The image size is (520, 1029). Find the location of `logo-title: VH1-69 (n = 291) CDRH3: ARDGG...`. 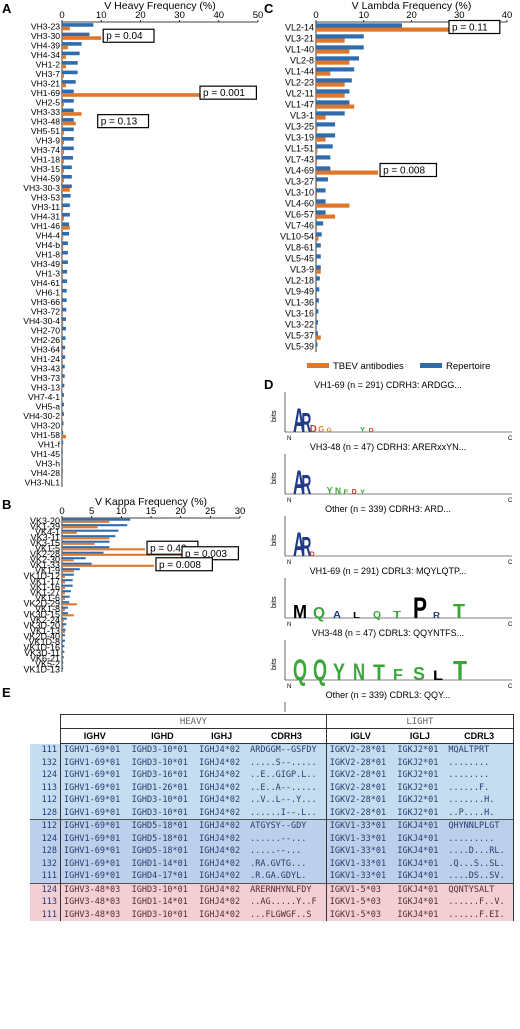

logo-title: VH1-69 (n = 291) CDRH3: ARDGG... is located at coordinates (388, 385).